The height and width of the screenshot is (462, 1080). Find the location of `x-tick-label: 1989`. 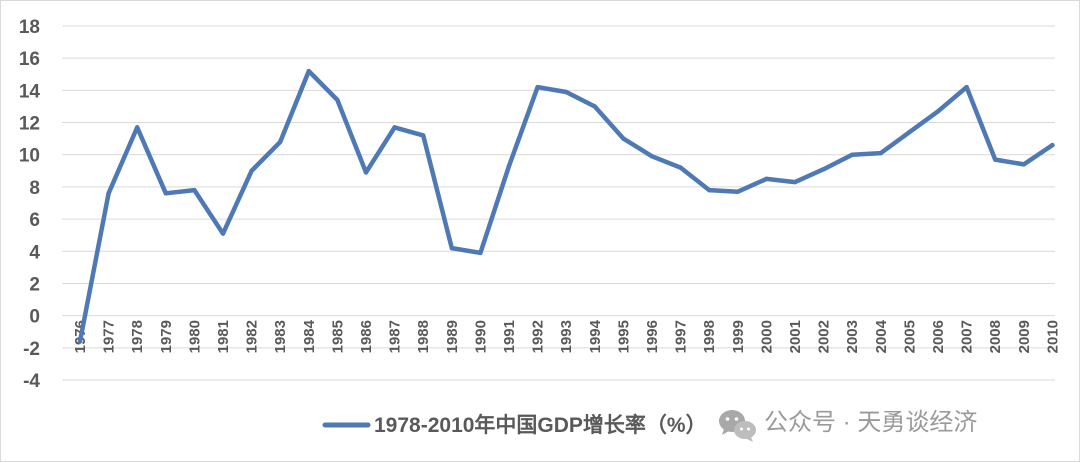

x-tick-label: 1989 is located at coordinates (452, 336).